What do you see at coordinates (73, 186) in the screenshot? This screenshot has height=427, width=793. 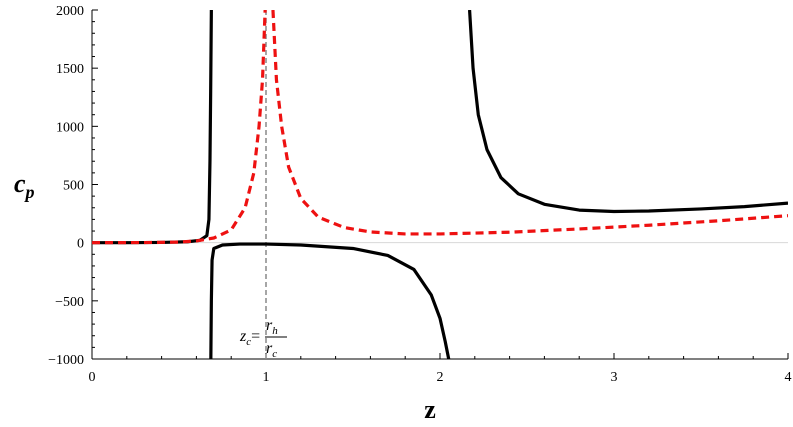 I see `y-tick-label: 500` at bounding box center [73, 186].